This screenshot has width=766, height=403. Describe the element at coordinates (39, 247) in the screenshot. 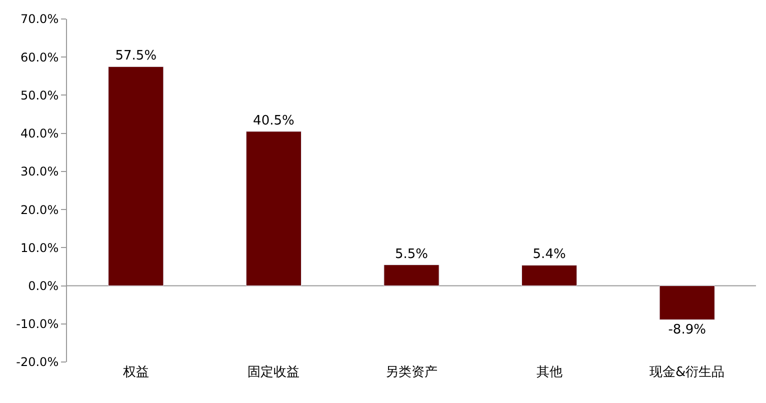

I see `y-tick-label: 10.0%` at that location.